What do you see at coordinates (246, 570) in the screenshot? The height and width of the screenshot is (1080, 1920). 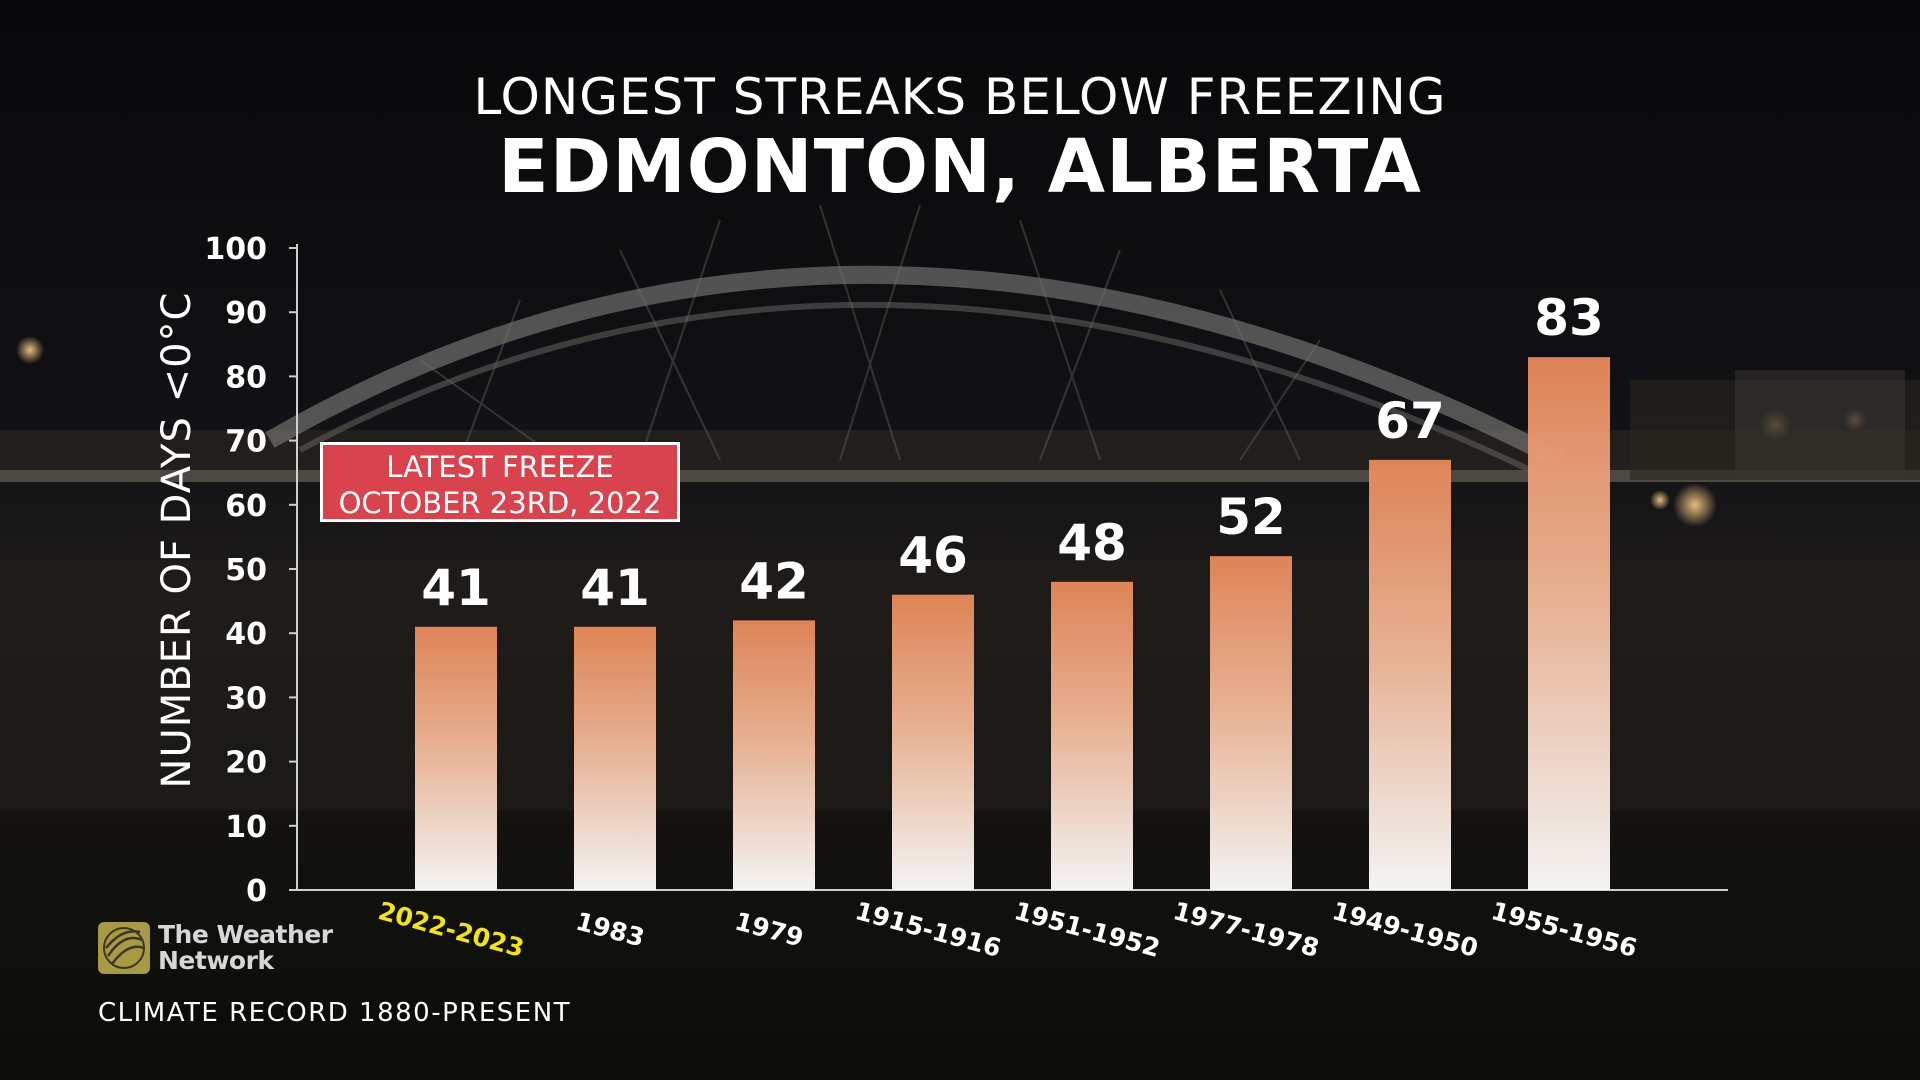 I see `y-tick-label: 50` at bounding box center [246, 570].